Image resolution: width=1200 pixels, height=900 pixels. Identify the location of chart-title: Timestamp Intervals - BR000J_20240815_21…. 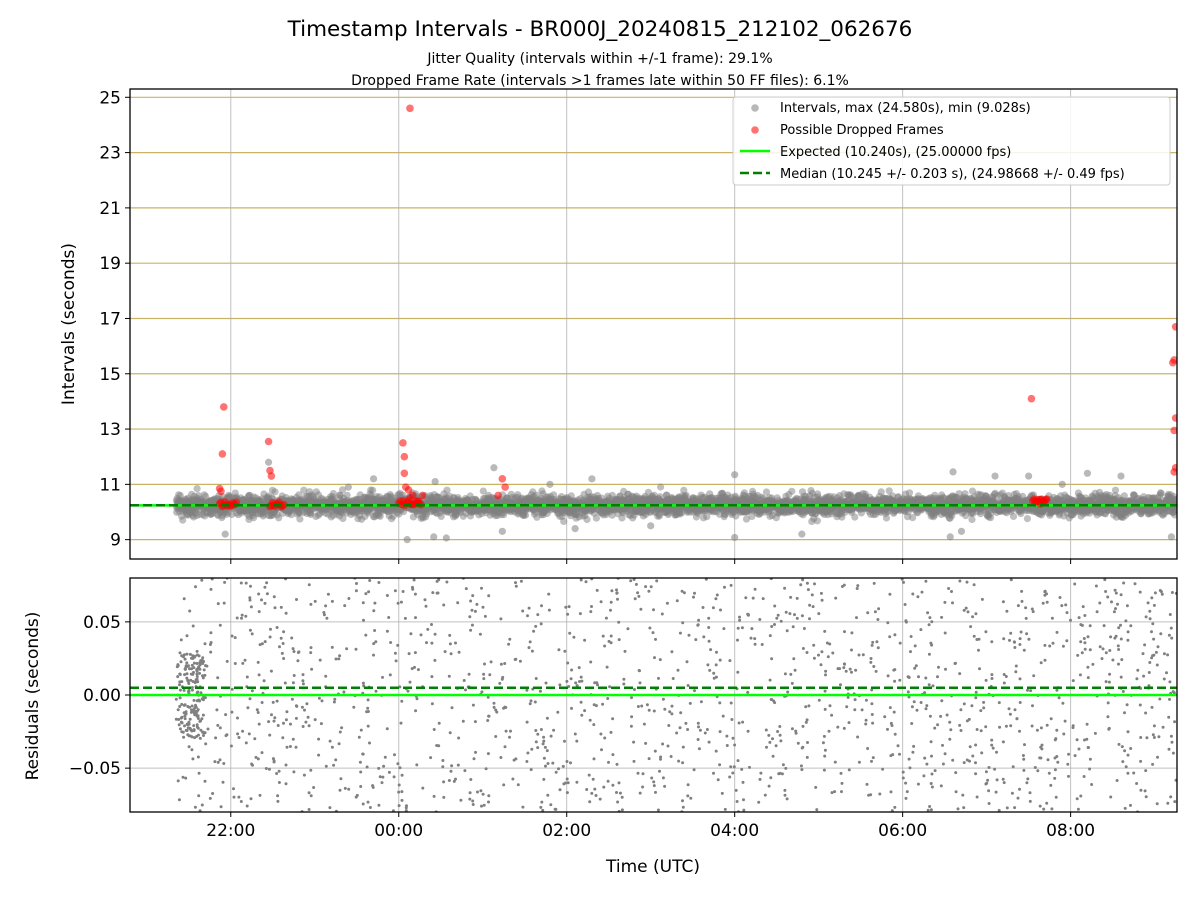
(600, 29).